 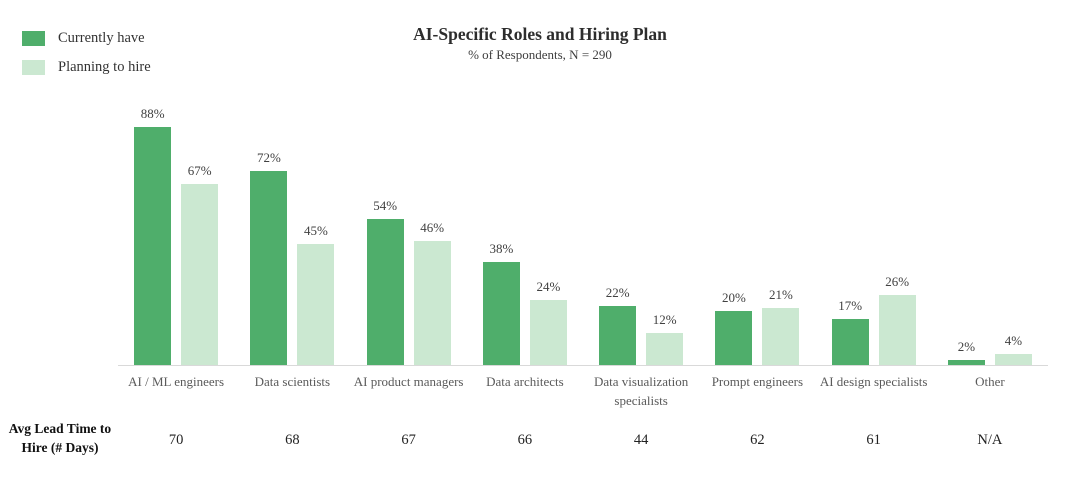 I want to click on lead-time-row-label-line1: Avg Lead Time to, so click(x=60, y=428).